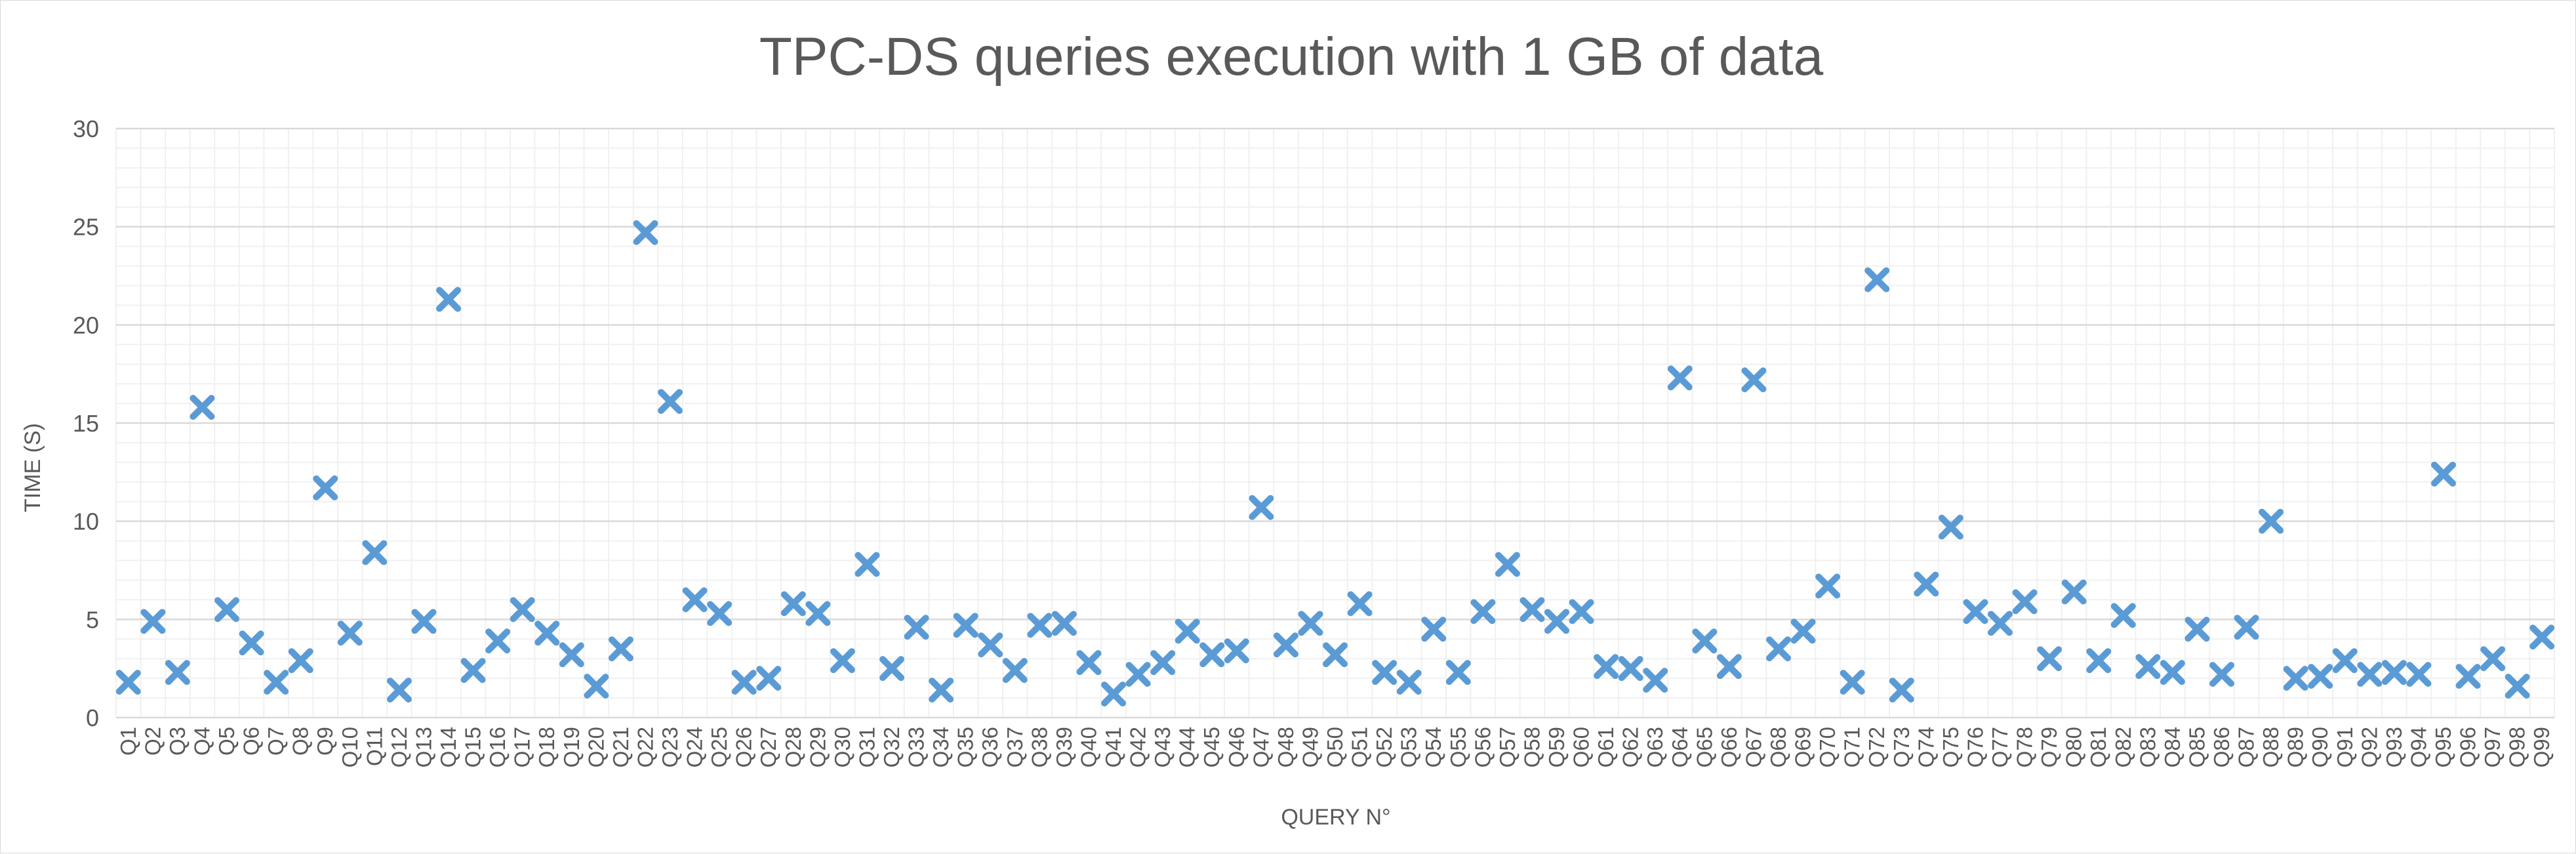  I want to click on x-tick-label: Q67, so click(1753, 747).